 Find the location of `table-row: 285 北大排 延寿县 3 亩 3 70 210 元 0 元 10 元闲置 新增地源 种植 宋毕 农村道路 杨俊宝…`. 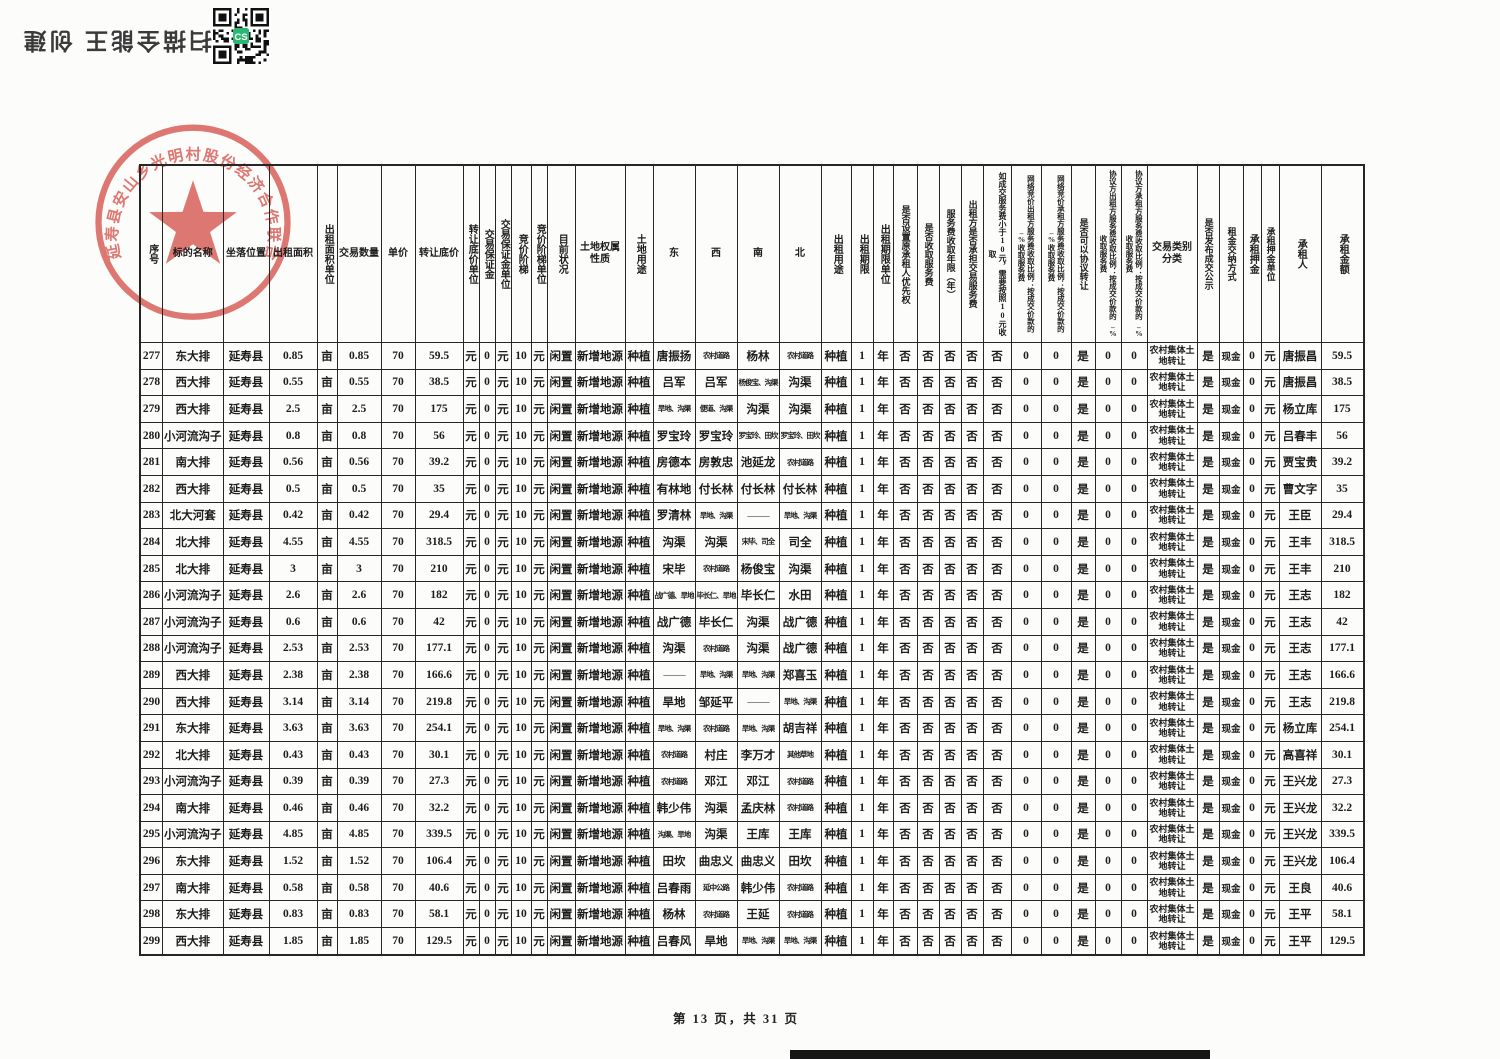

table-row: 285 北大排 延寿县 3 亩 3 70 210 元 0 元 10 元闲置 新增地源 种植 宋毕 农村道路 杨俊宝… is located at coordinates (752, 568).